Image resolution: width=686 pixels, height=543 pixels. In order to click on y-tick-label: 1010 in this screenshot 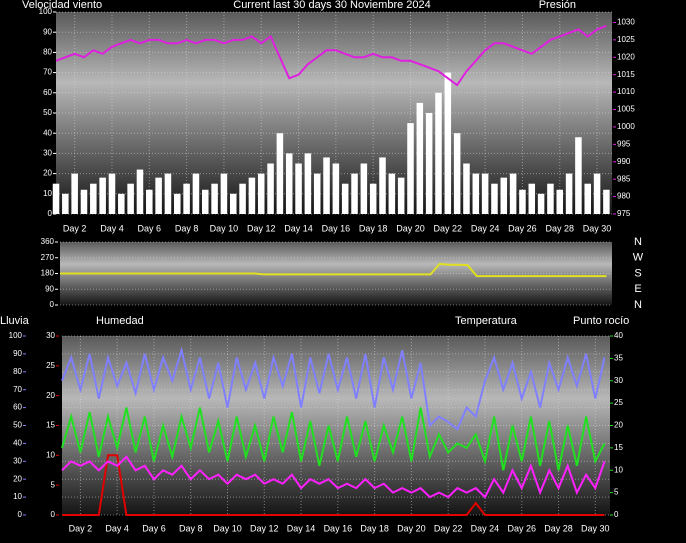, I will do `click(626, 91)`.